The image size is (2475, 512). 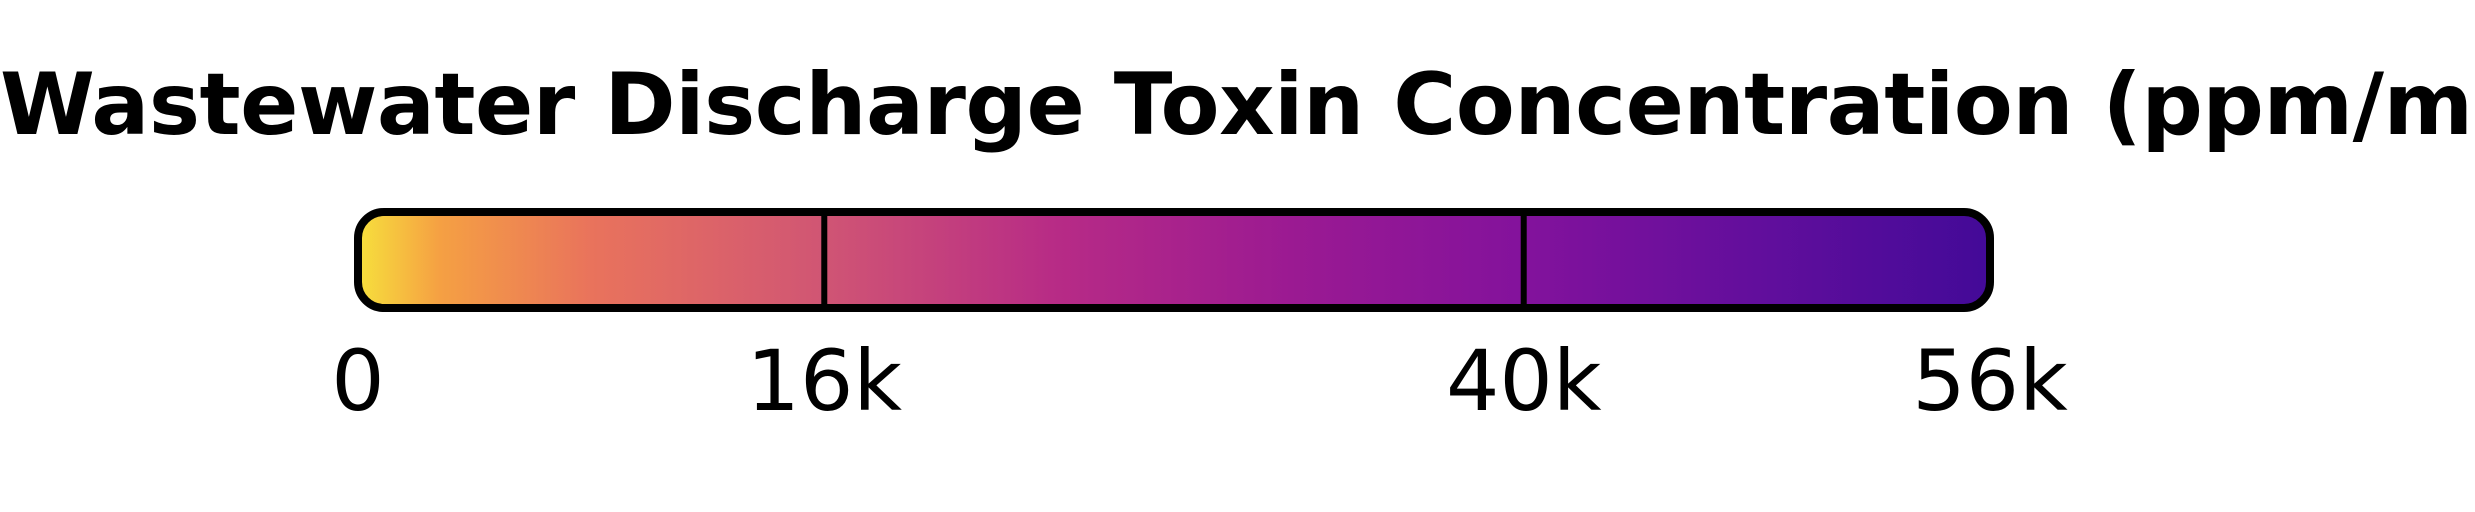 What do you see at coordinates (357, 381) in the screenshot?
I see `tick-label: 0` at bounding box center [357, 381].